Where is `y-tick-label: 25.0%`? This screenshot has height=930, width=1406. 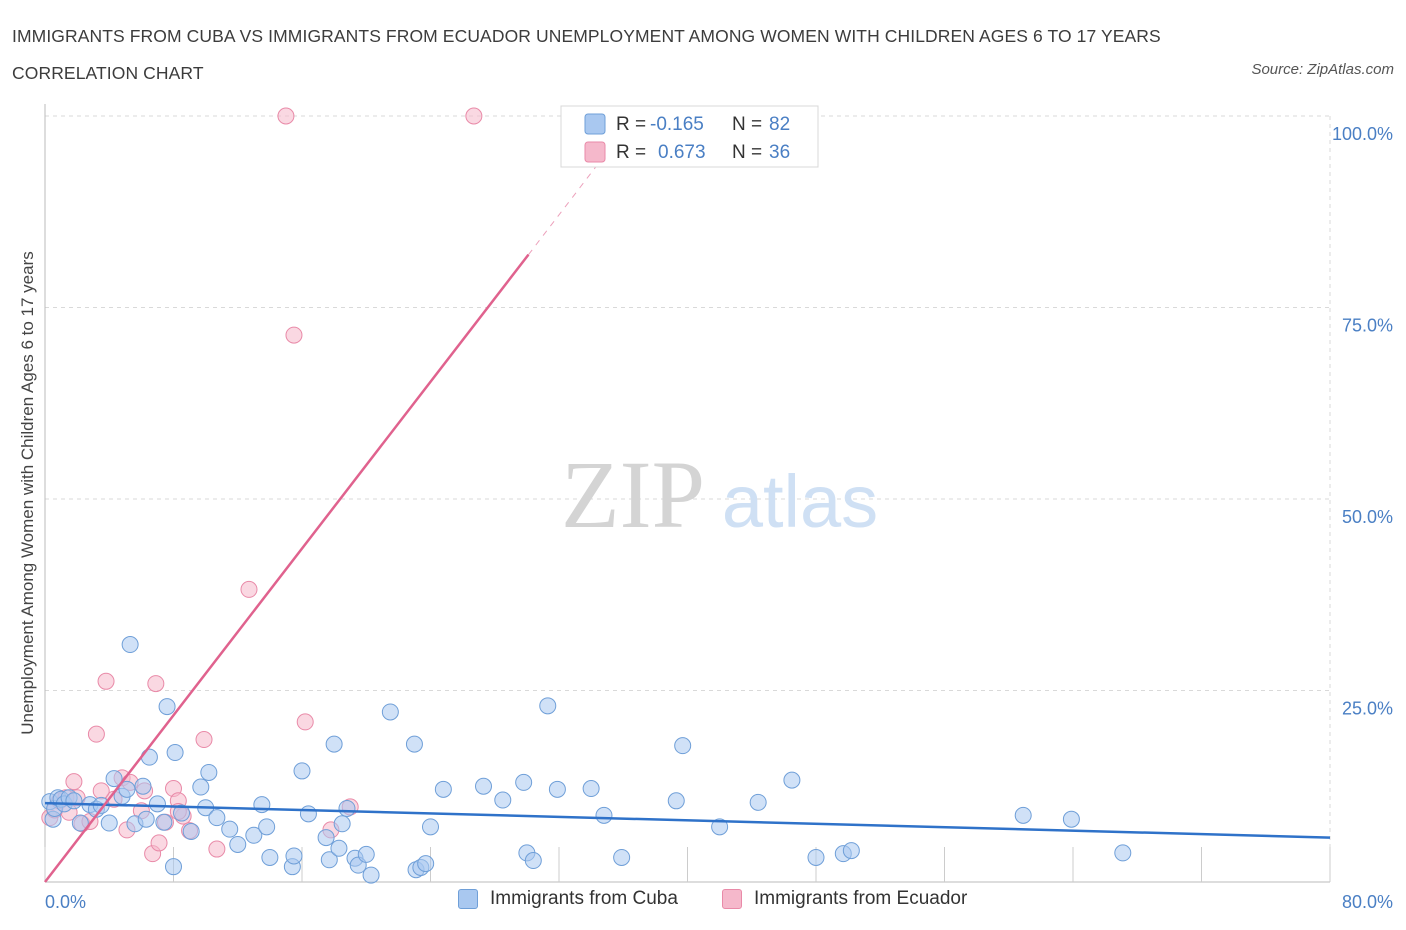
y-tick-label: 25.0% is located at coordinates (1367, 709).